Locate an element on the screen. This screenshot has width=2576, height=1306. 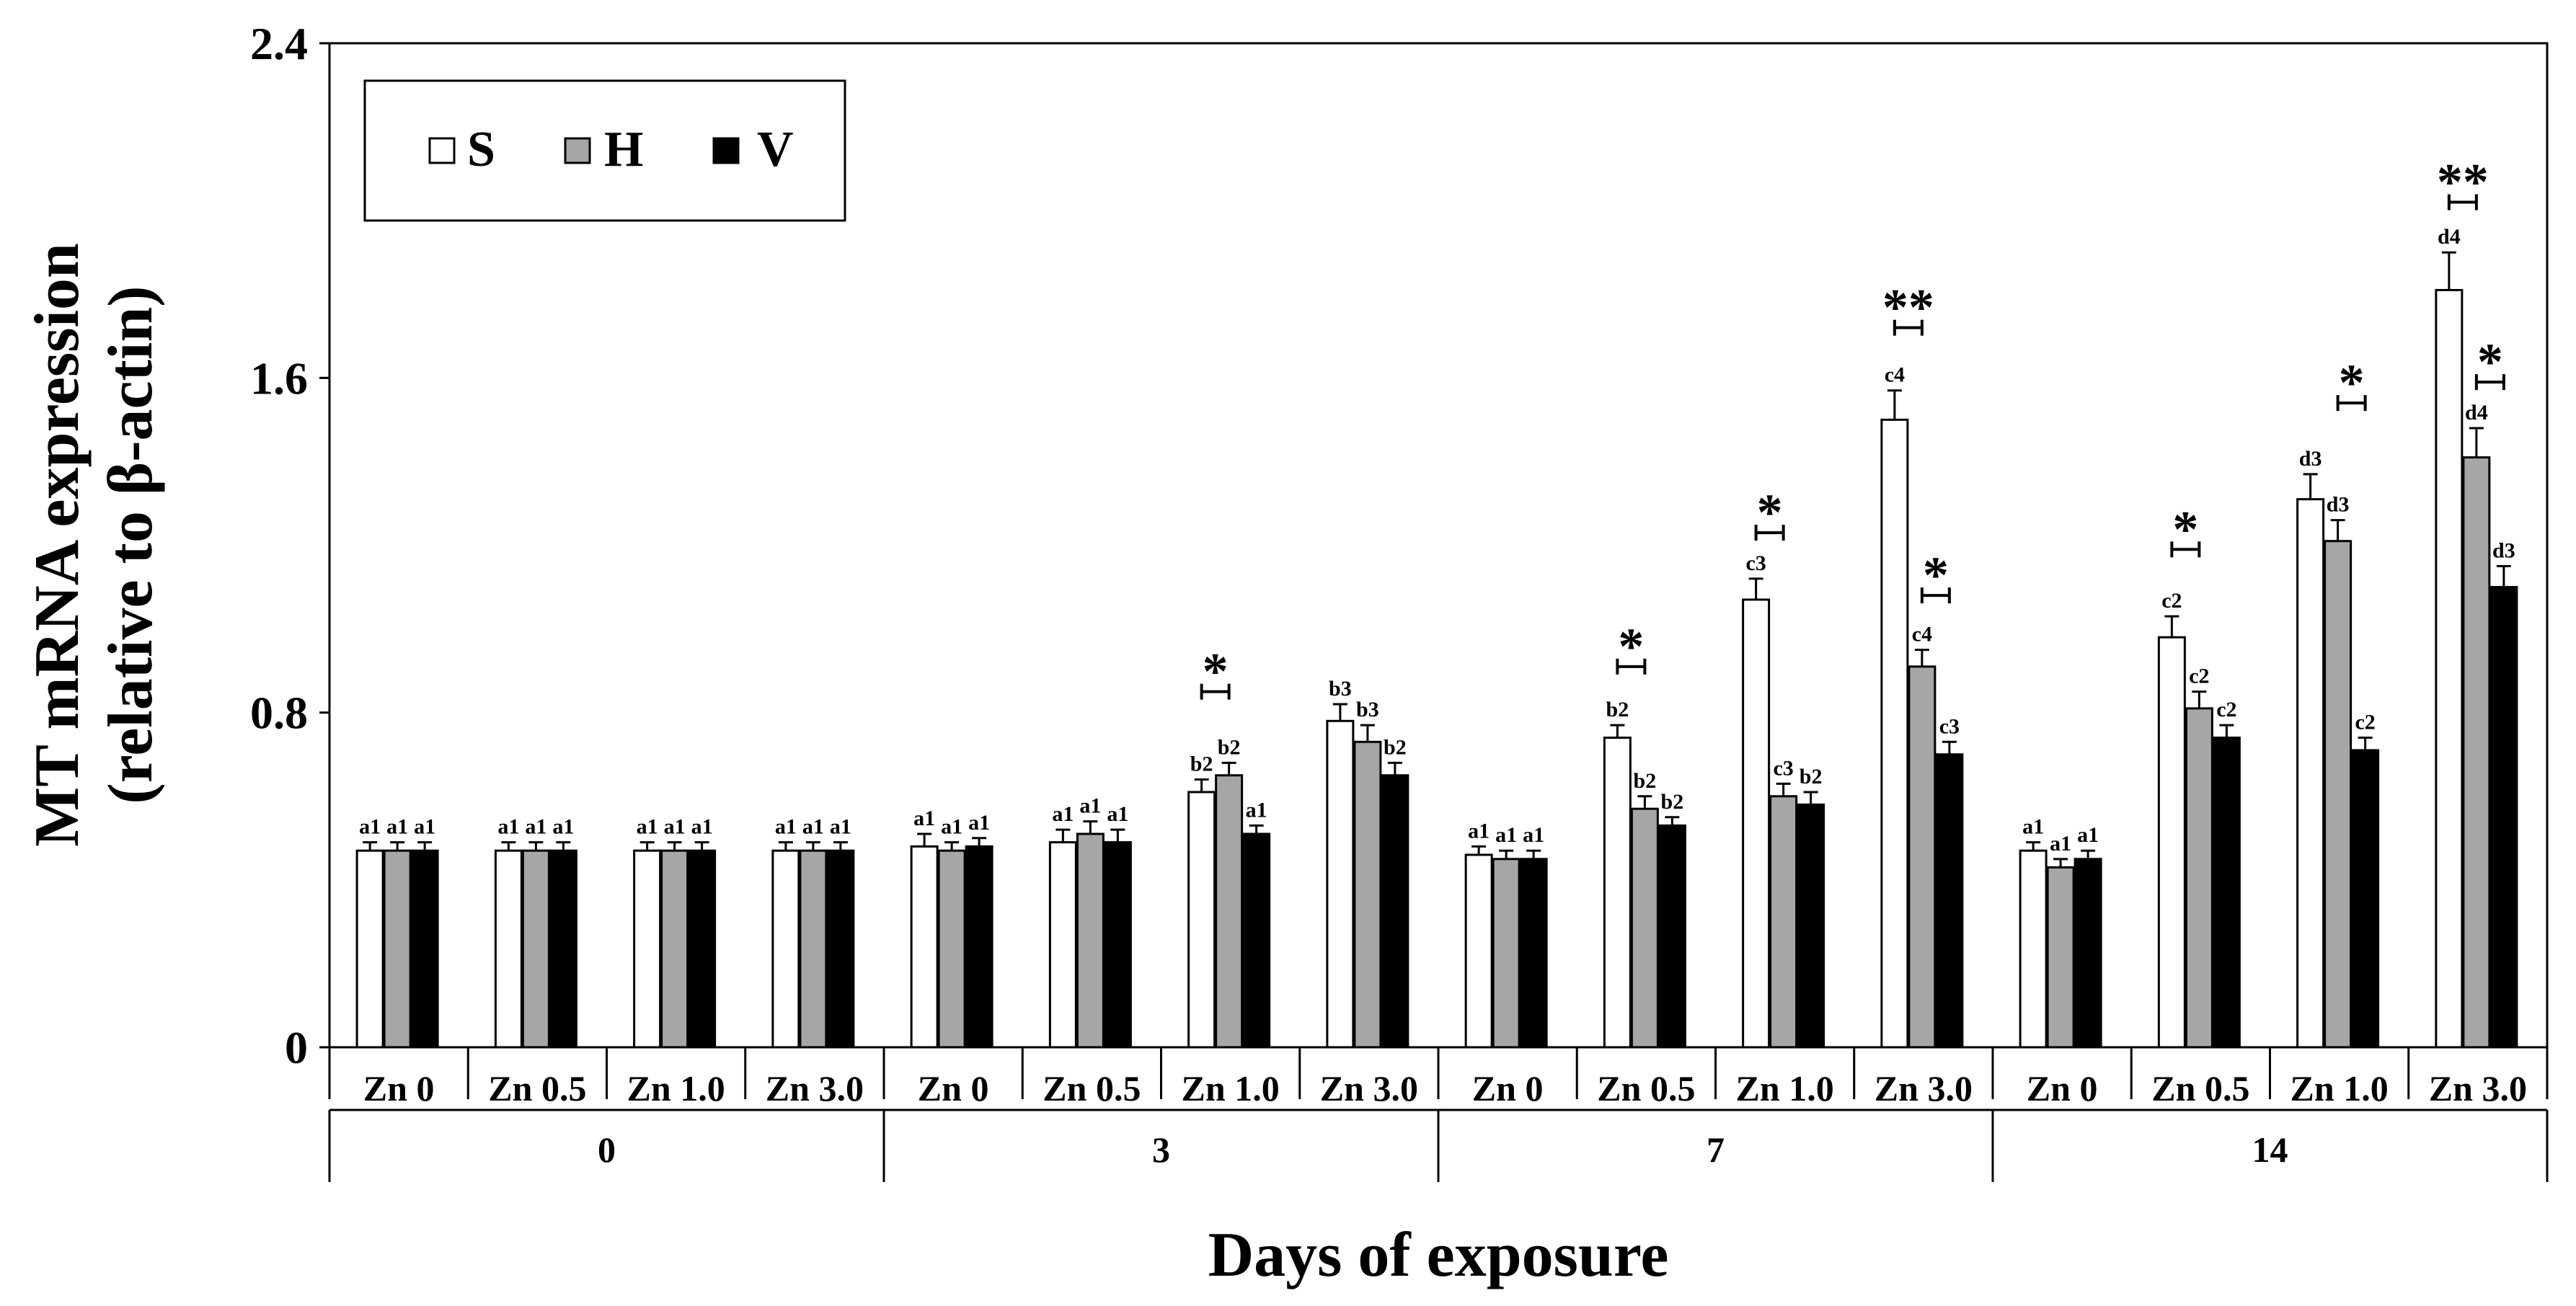
legend-label-h: H is located at coordinates (623, 149).